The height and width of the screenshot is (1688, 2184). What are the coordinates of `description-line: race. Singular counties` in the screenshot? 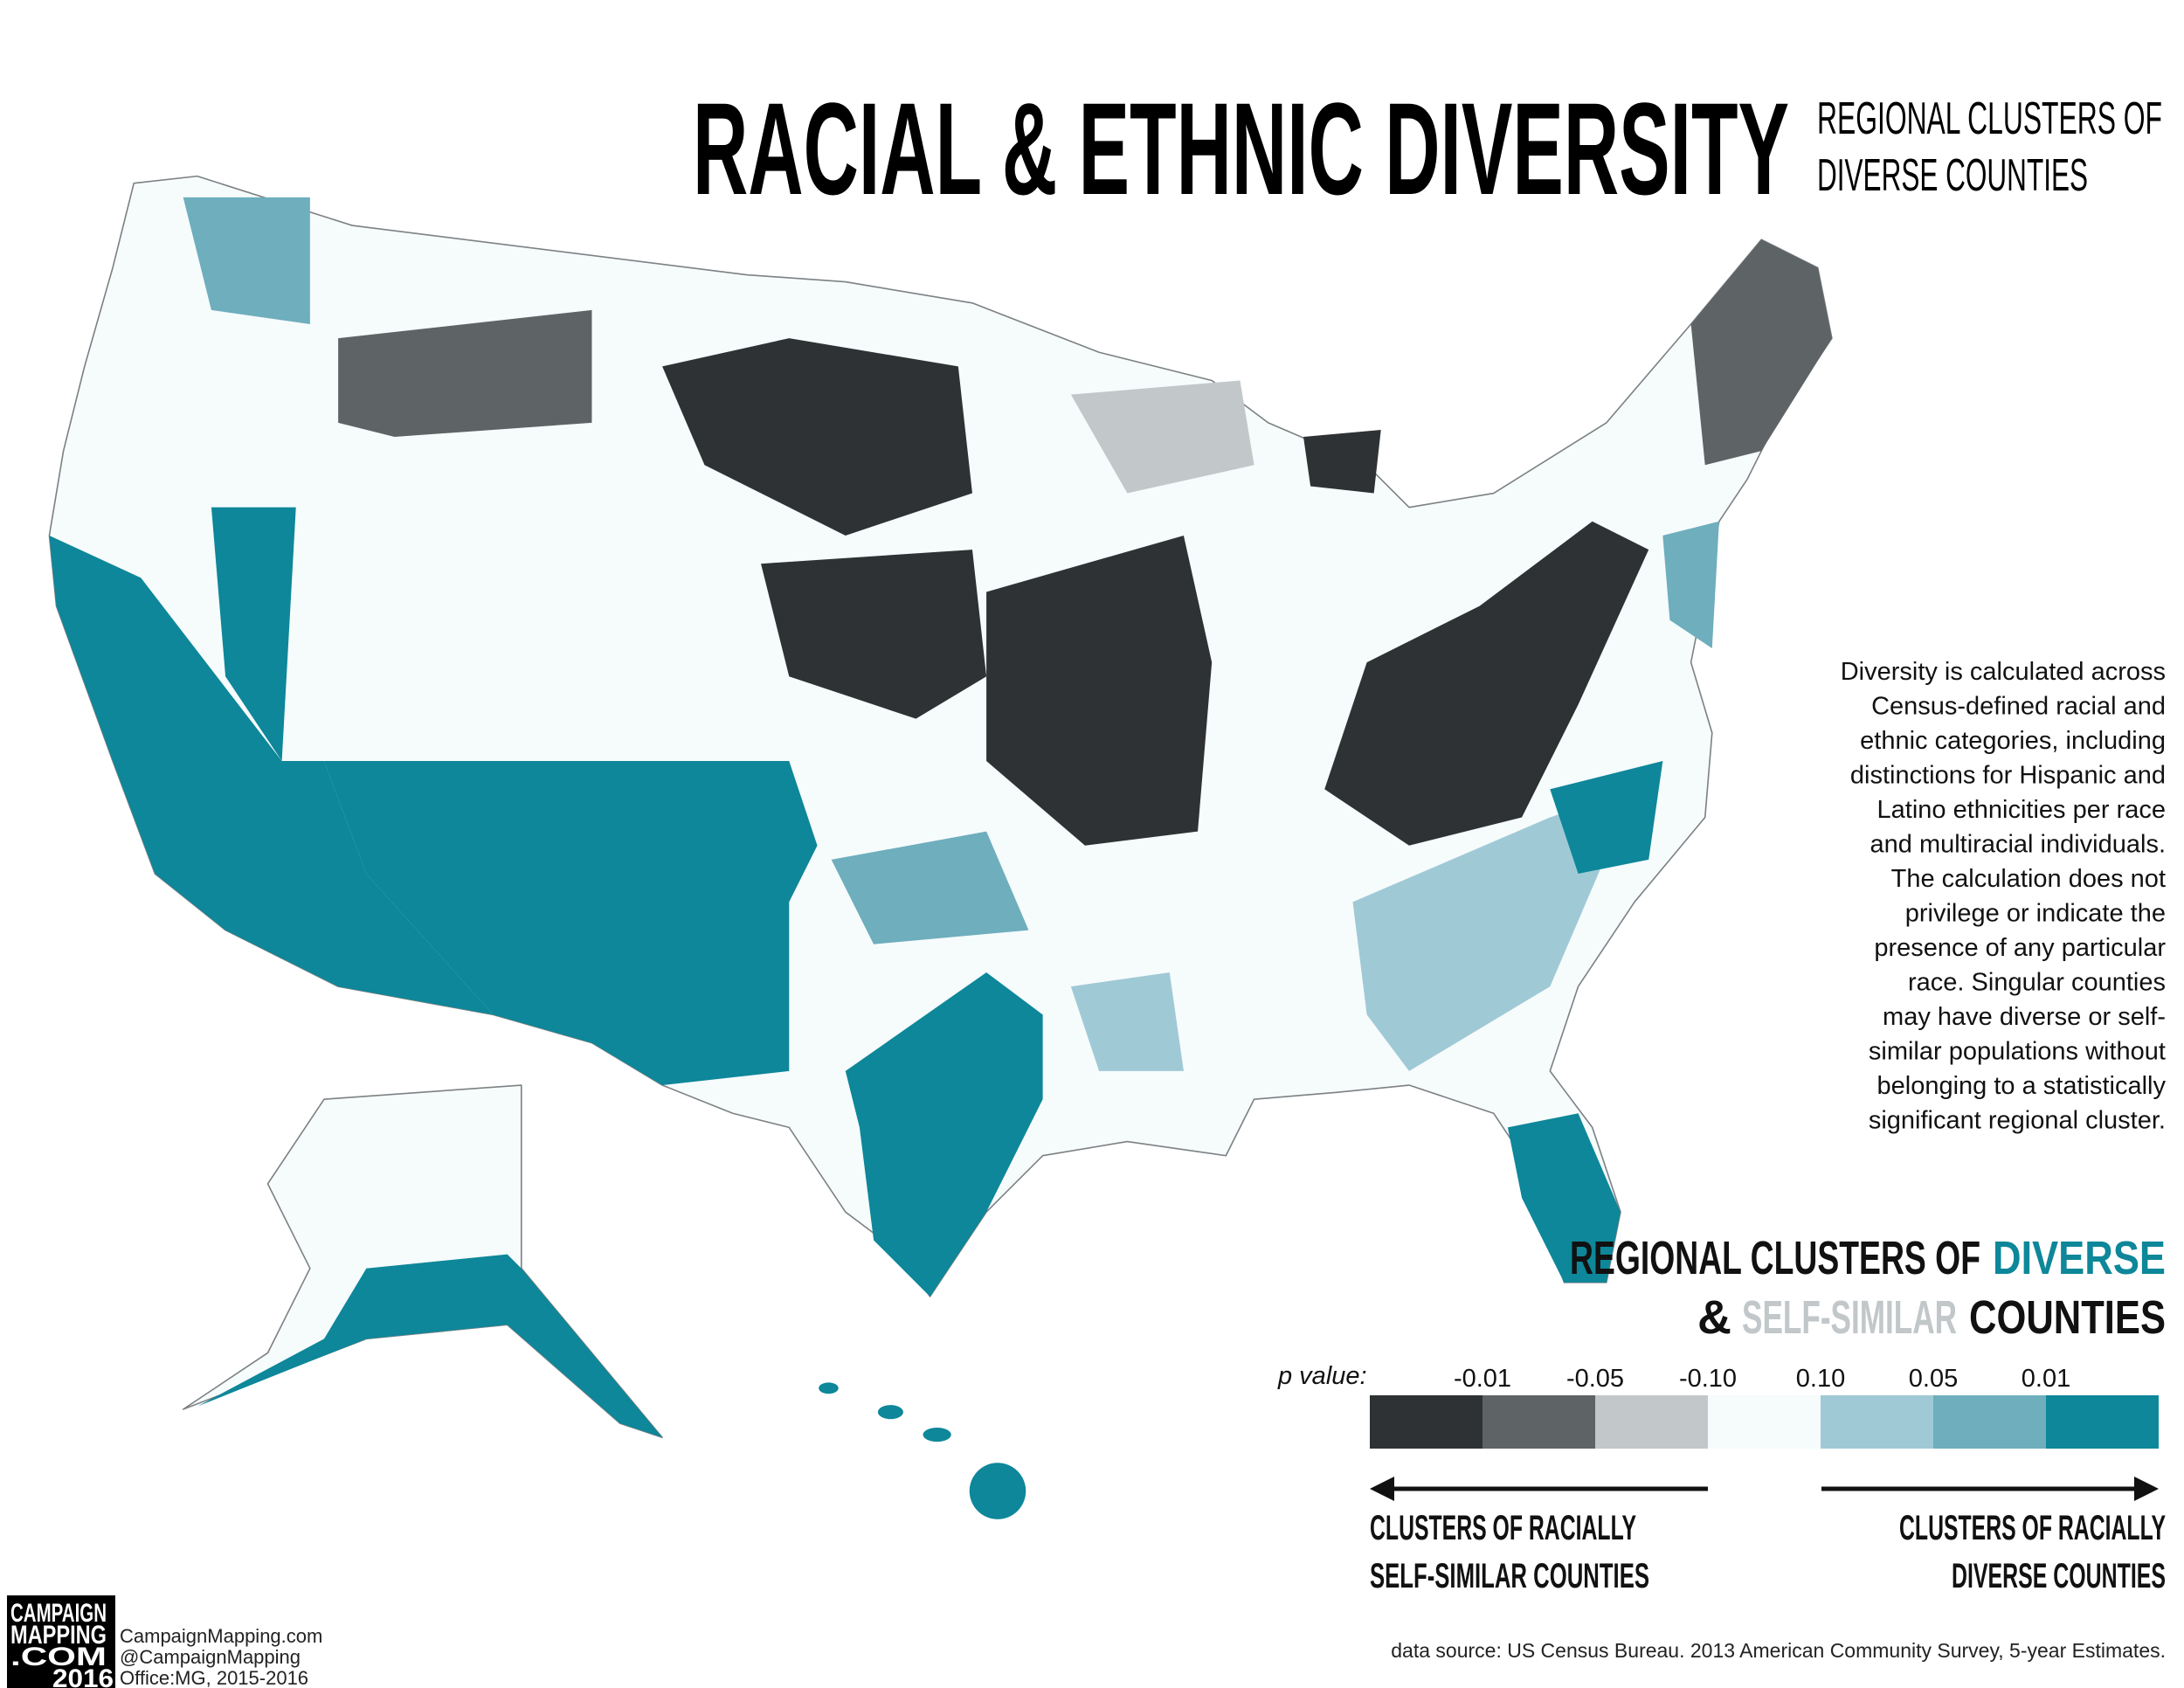 It's located at (2037, 983).